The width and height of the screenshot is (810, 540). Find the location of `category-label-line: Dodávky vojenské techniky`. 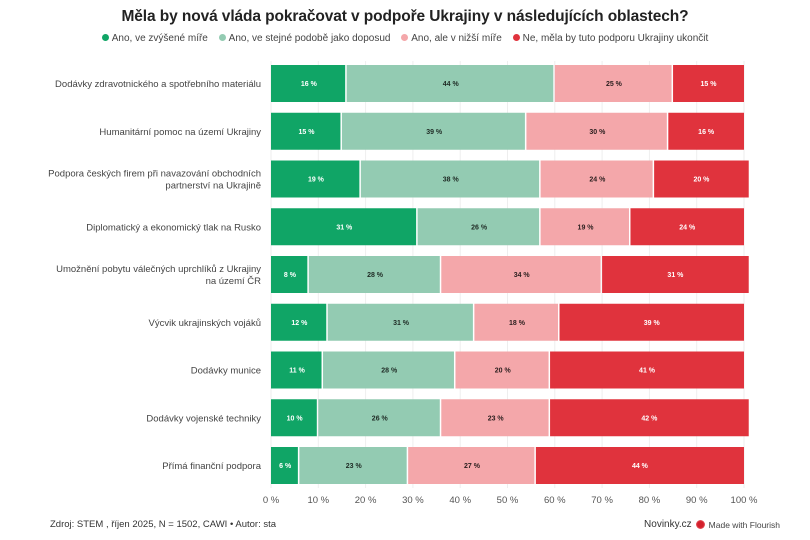

category-label-line: Dodávky vojenské techniky is located at coordinates (203, 418).